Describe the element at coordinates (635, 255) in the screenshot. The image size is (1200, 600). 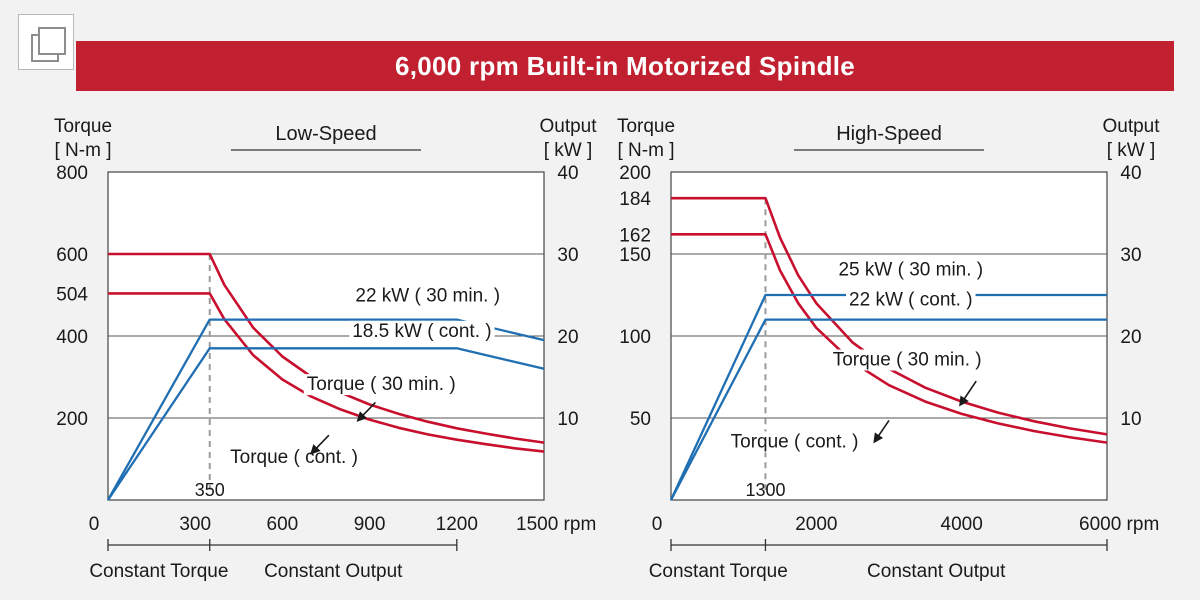
I see `y-tick-left: 150` at that location.